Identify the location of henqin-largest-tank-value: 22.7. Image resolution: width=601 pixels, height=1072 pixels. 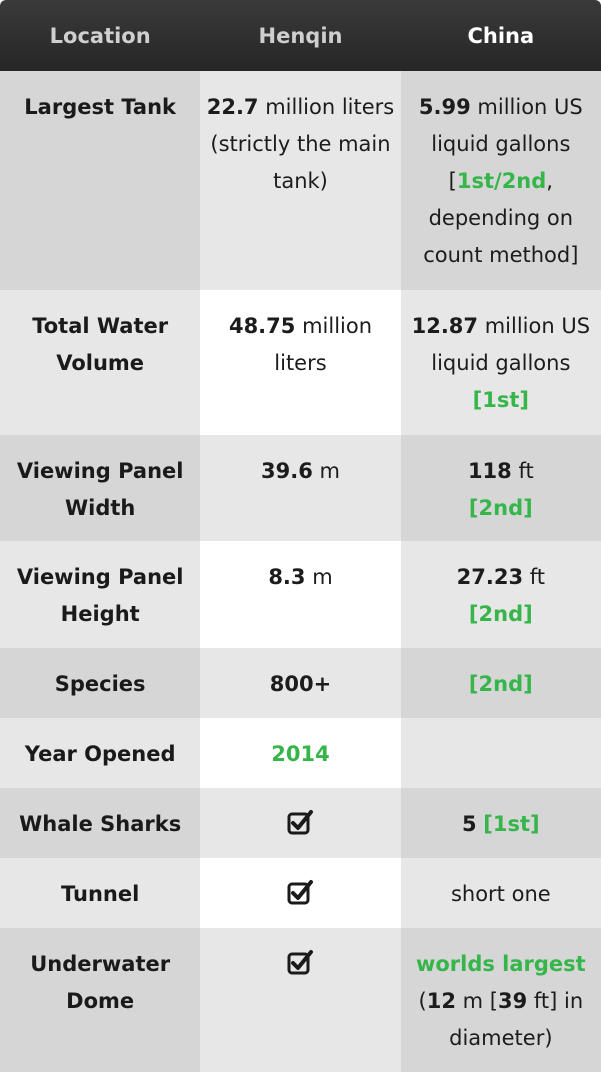
(232, 107).